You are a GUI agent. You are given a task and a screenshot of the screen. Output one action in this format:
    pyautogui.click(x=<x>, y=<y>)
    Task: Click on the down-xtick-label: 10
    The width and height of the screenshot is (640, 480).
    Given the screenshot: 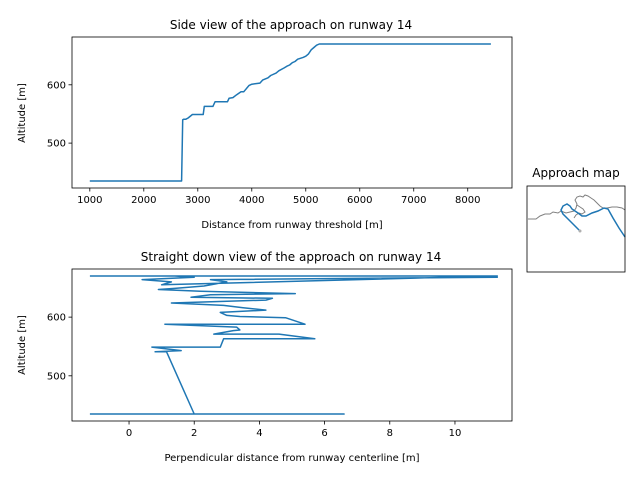 What is the action you would take?
    pyautogui.click(x=455, y=433)
    